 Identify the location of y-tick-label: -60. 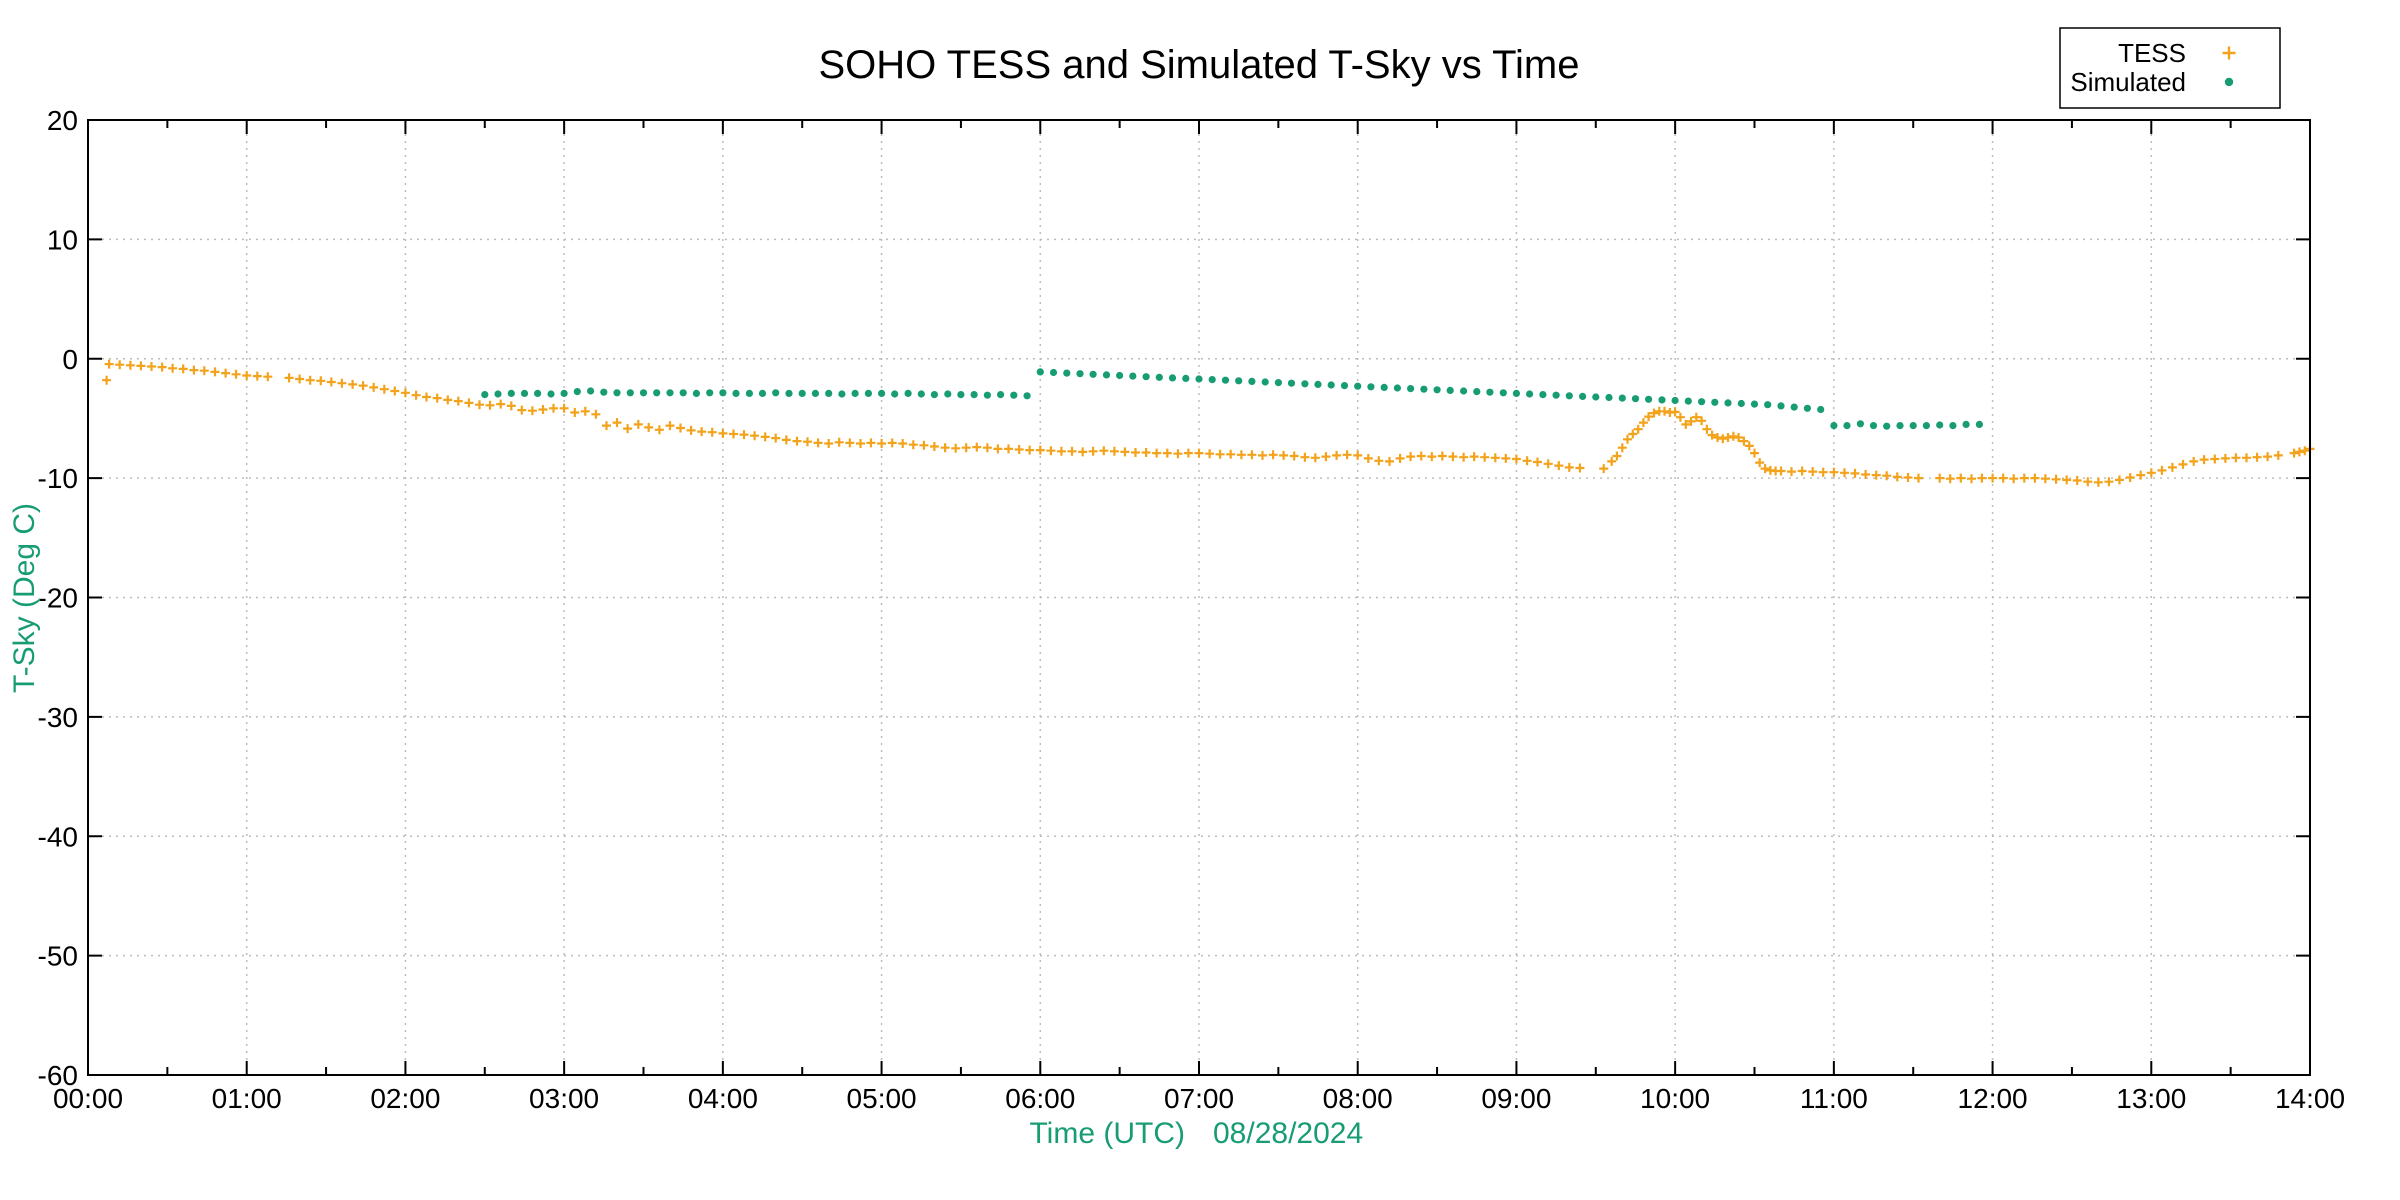
(58, 1075).